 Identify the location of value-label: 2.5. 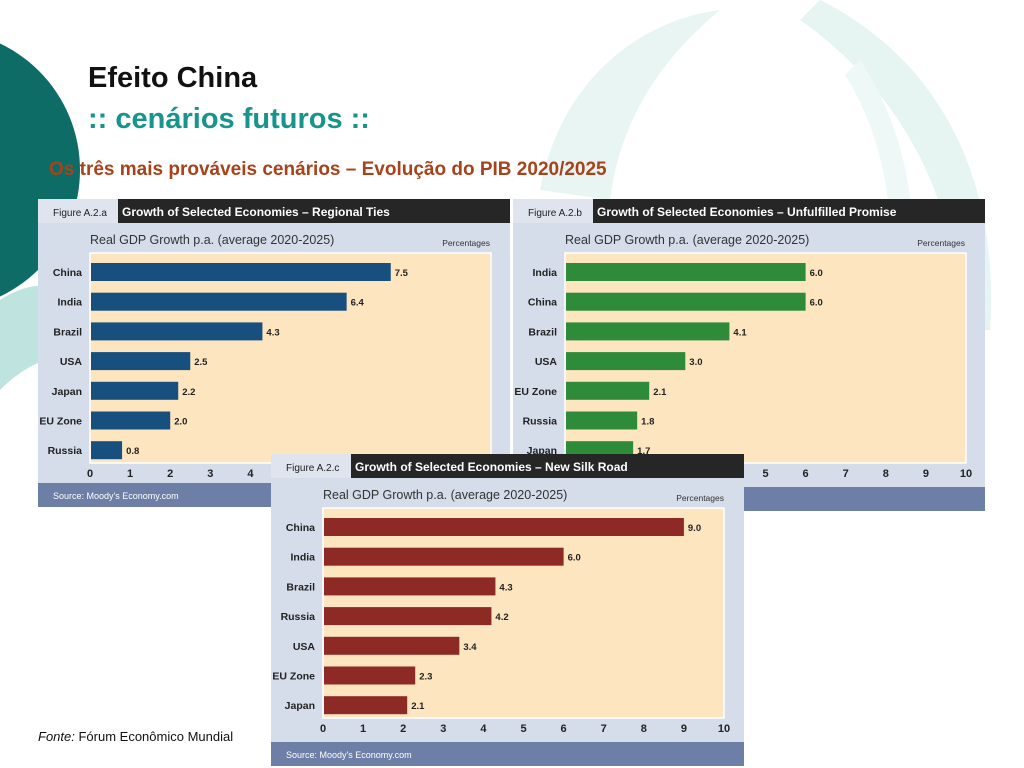
(201, 362).